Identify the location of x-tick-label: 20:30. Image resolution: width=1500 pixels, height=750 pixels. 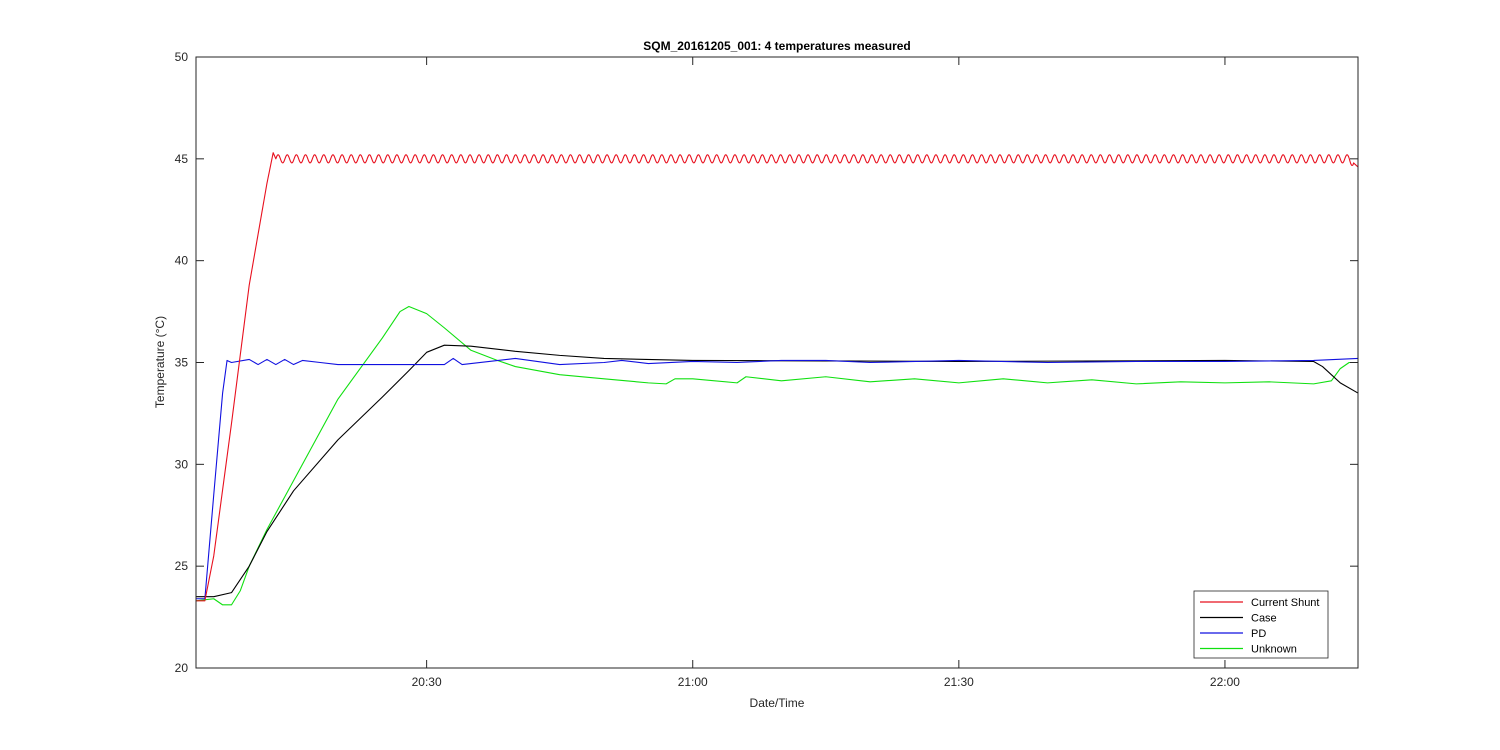
(427, 682).